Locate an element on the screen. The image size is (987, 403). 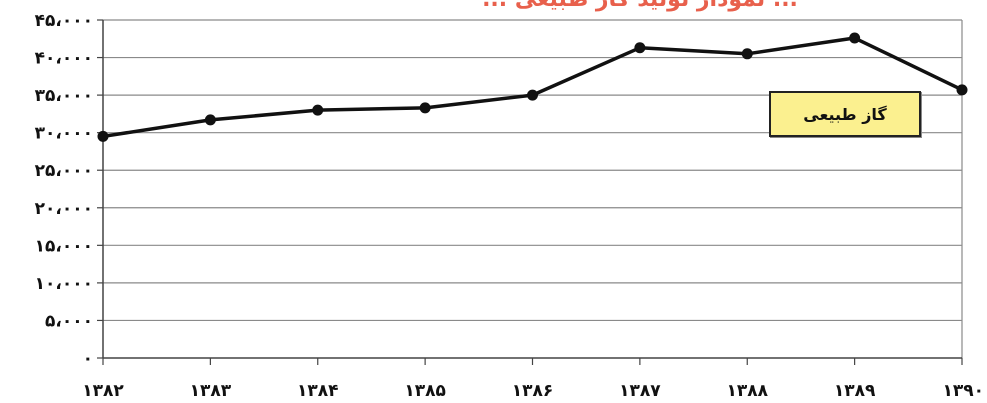
legend-entry-natural-gas: گاز طبیعی is located at coordinates (845, 114).